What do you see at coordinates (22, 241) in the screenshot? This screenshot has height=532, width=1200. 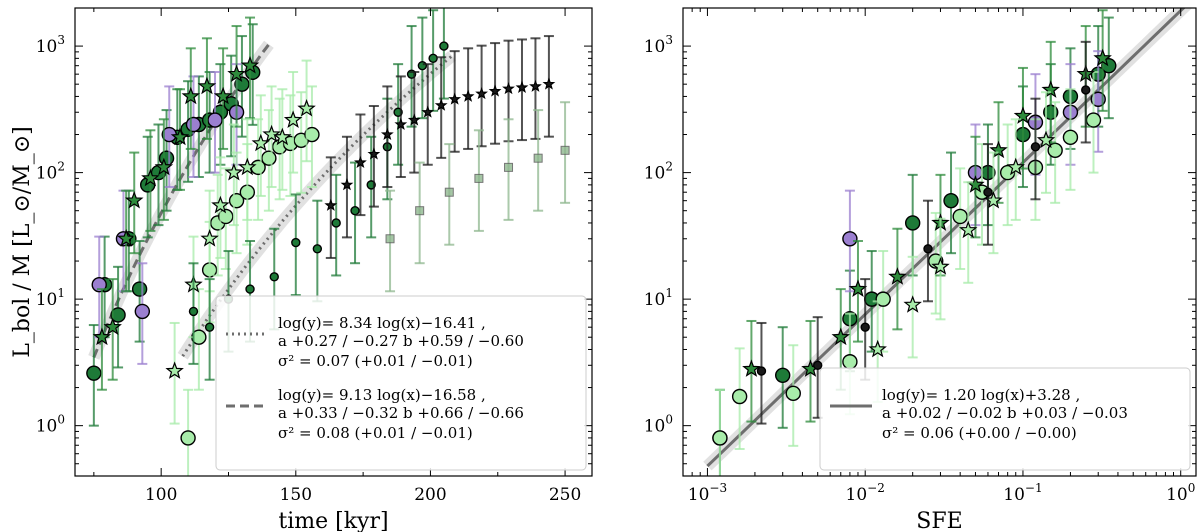 I see `y-axis-label: L_bol / M [L_⊙/M_⊙]` at bounding box center [22, 241].